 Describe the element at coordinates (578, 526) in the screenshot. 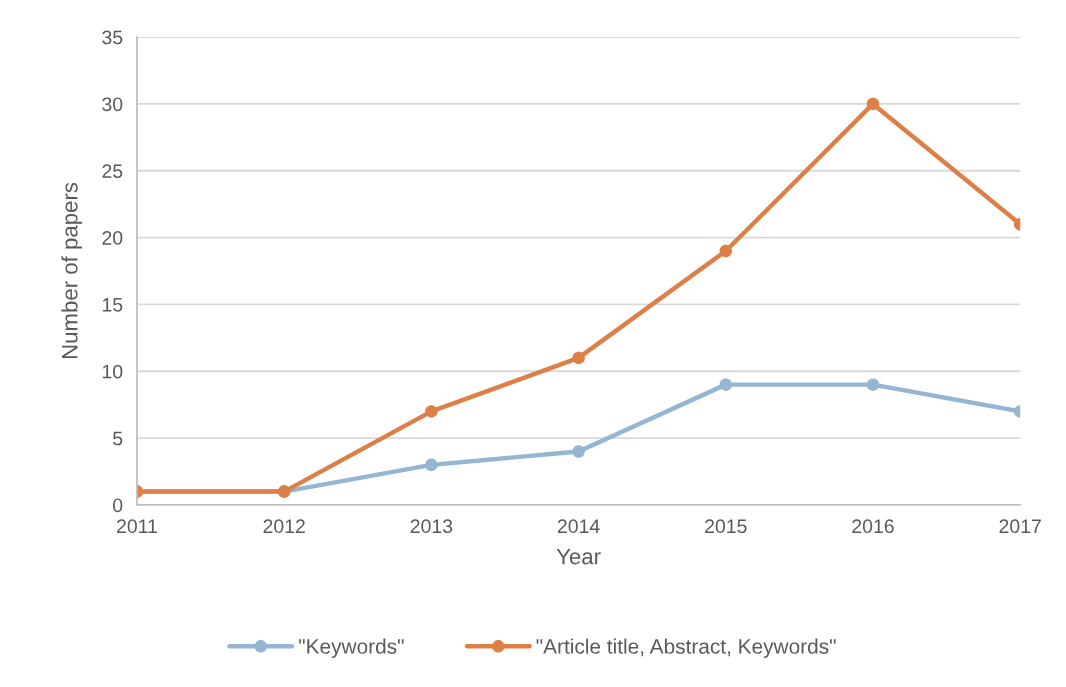

I see `x-tick-label: 2014` at that location.